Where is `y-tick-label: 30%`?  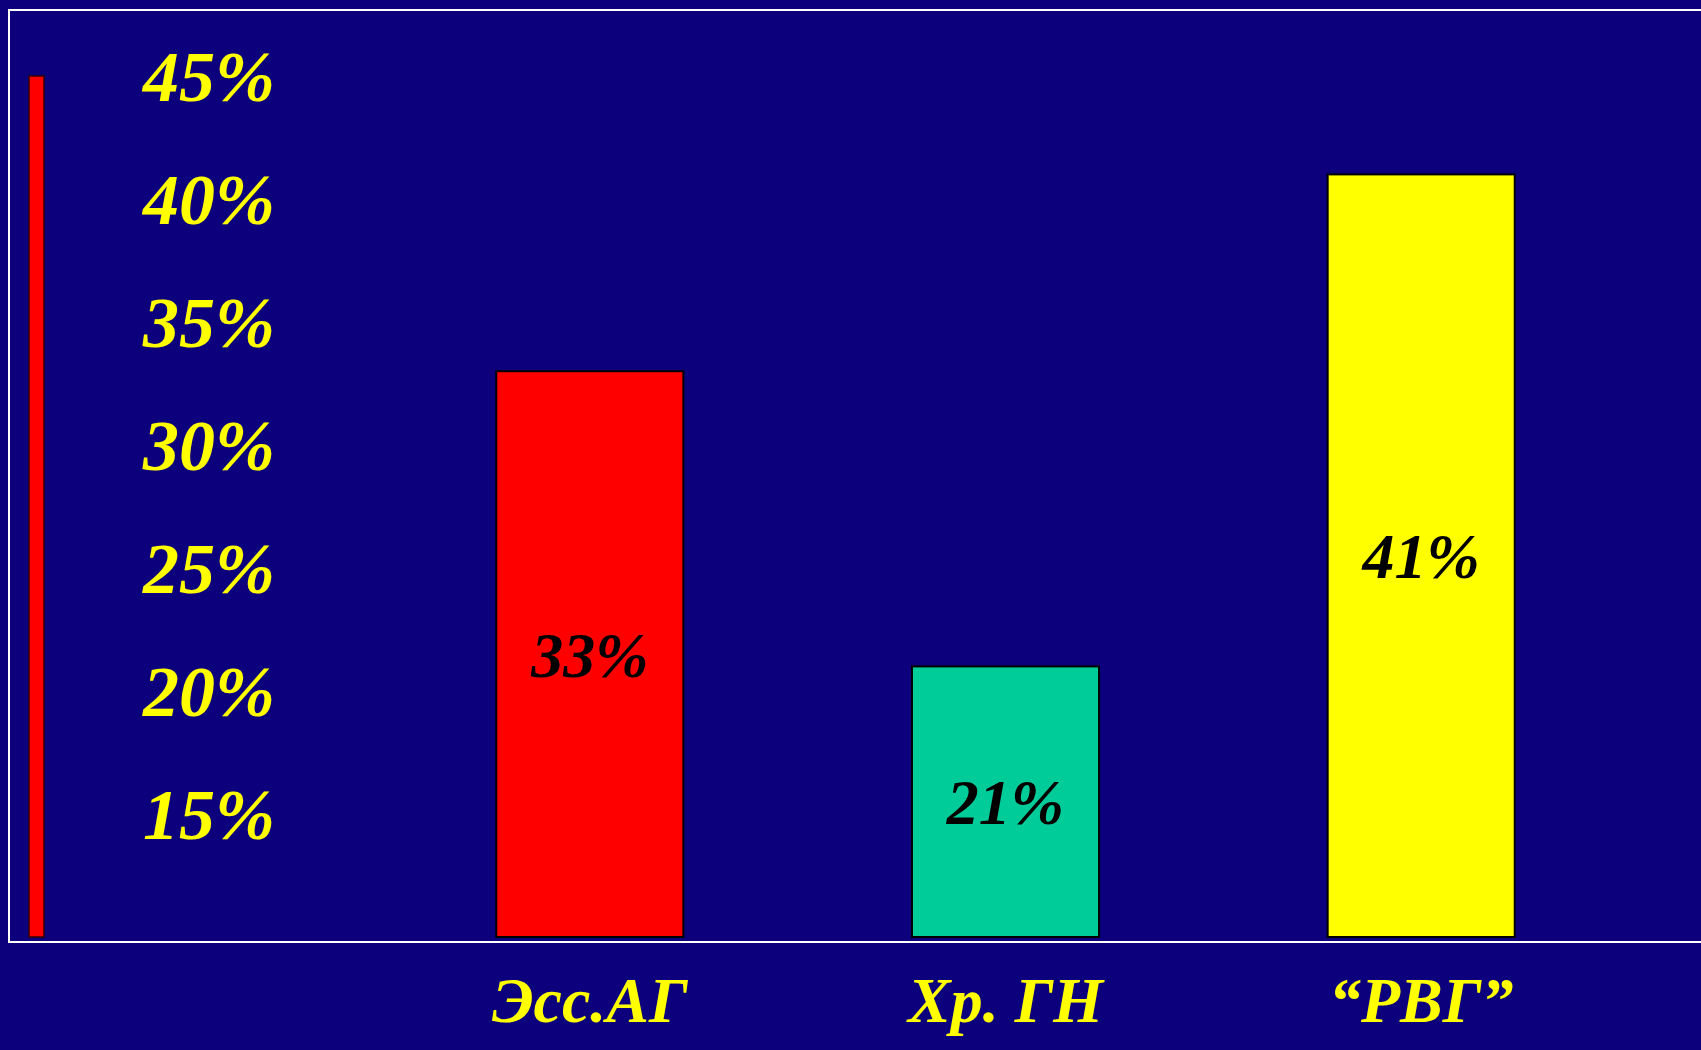
y-tick-label: 30% is located at coordinates (208, 446).